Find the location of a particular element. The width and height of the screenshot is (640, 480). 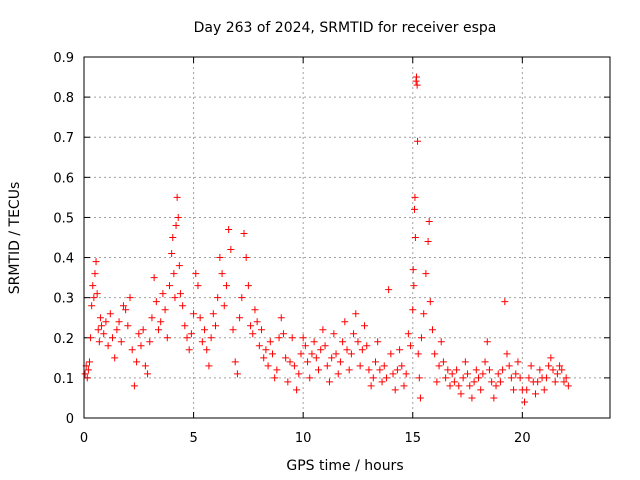

y-tick-label: 0.8 is located at coordinates (63, 98).